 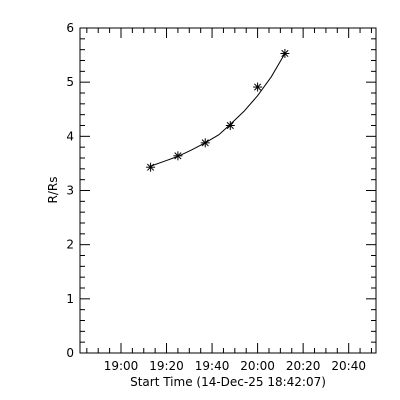 What do you see at coordinates (348, 366) in the screenshot?
I see `x-tick-label: 20:40` at bounding box center [348, 366].